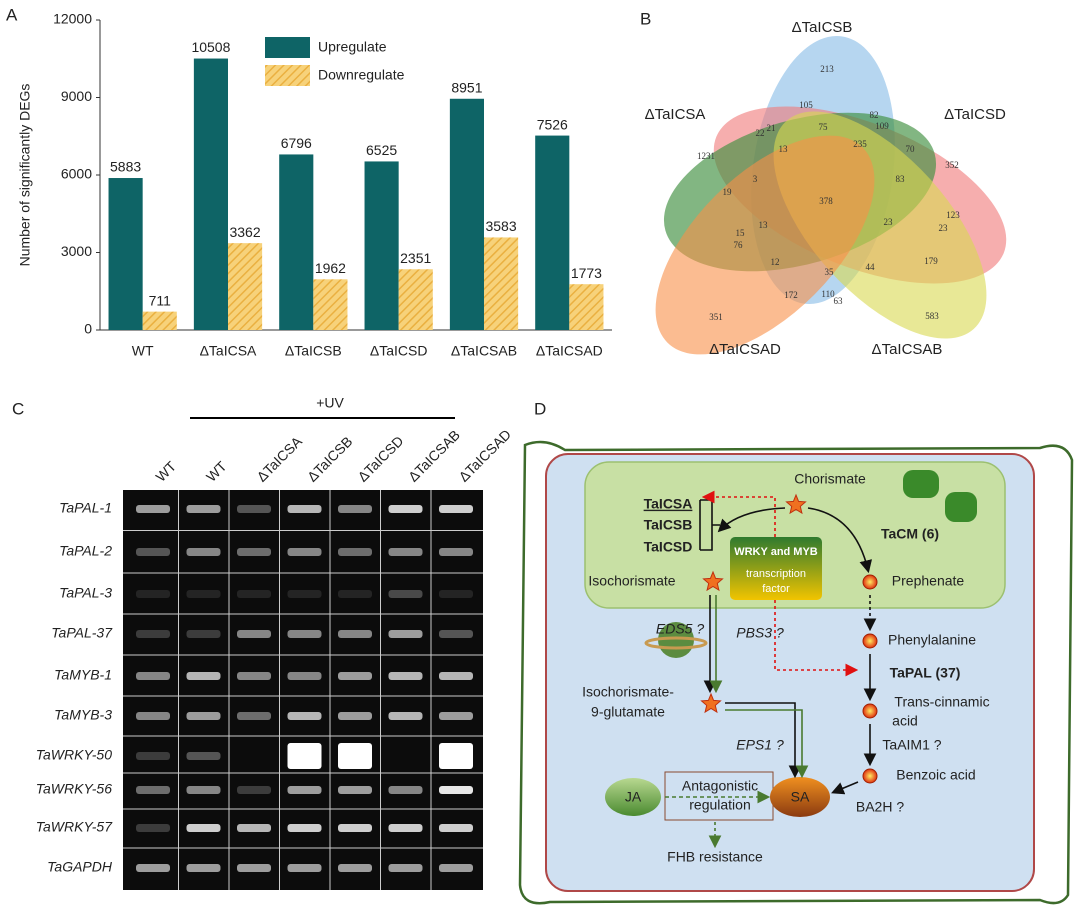 Image resolution: width=1080 pixels, height=911 pixels. What do you see at coordinates (500, 226) in the screenshot?
I see `data-label: 3583` at bounding box center [500, 226].